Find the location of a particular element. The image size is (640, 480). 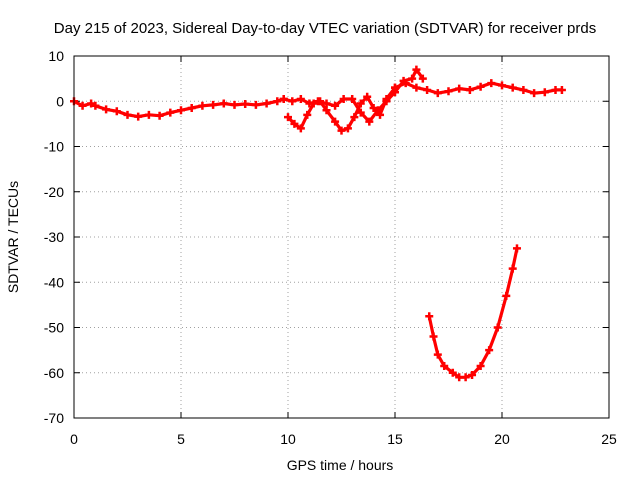

y-tick-label: 0 is located at coordinates (60, 101).